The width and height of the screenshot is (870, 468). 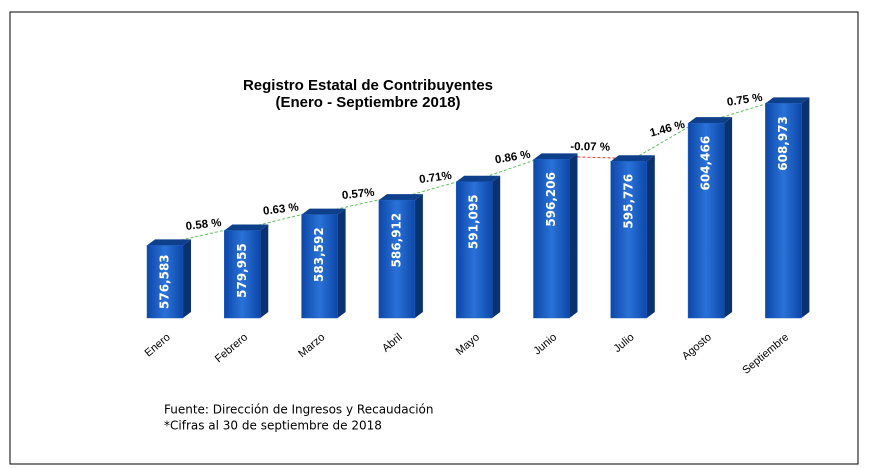 What do you see at coordinates (590, 147) in the screenshot?
I see `growth-label: -0.07 %` at bounding box center [590, 147].